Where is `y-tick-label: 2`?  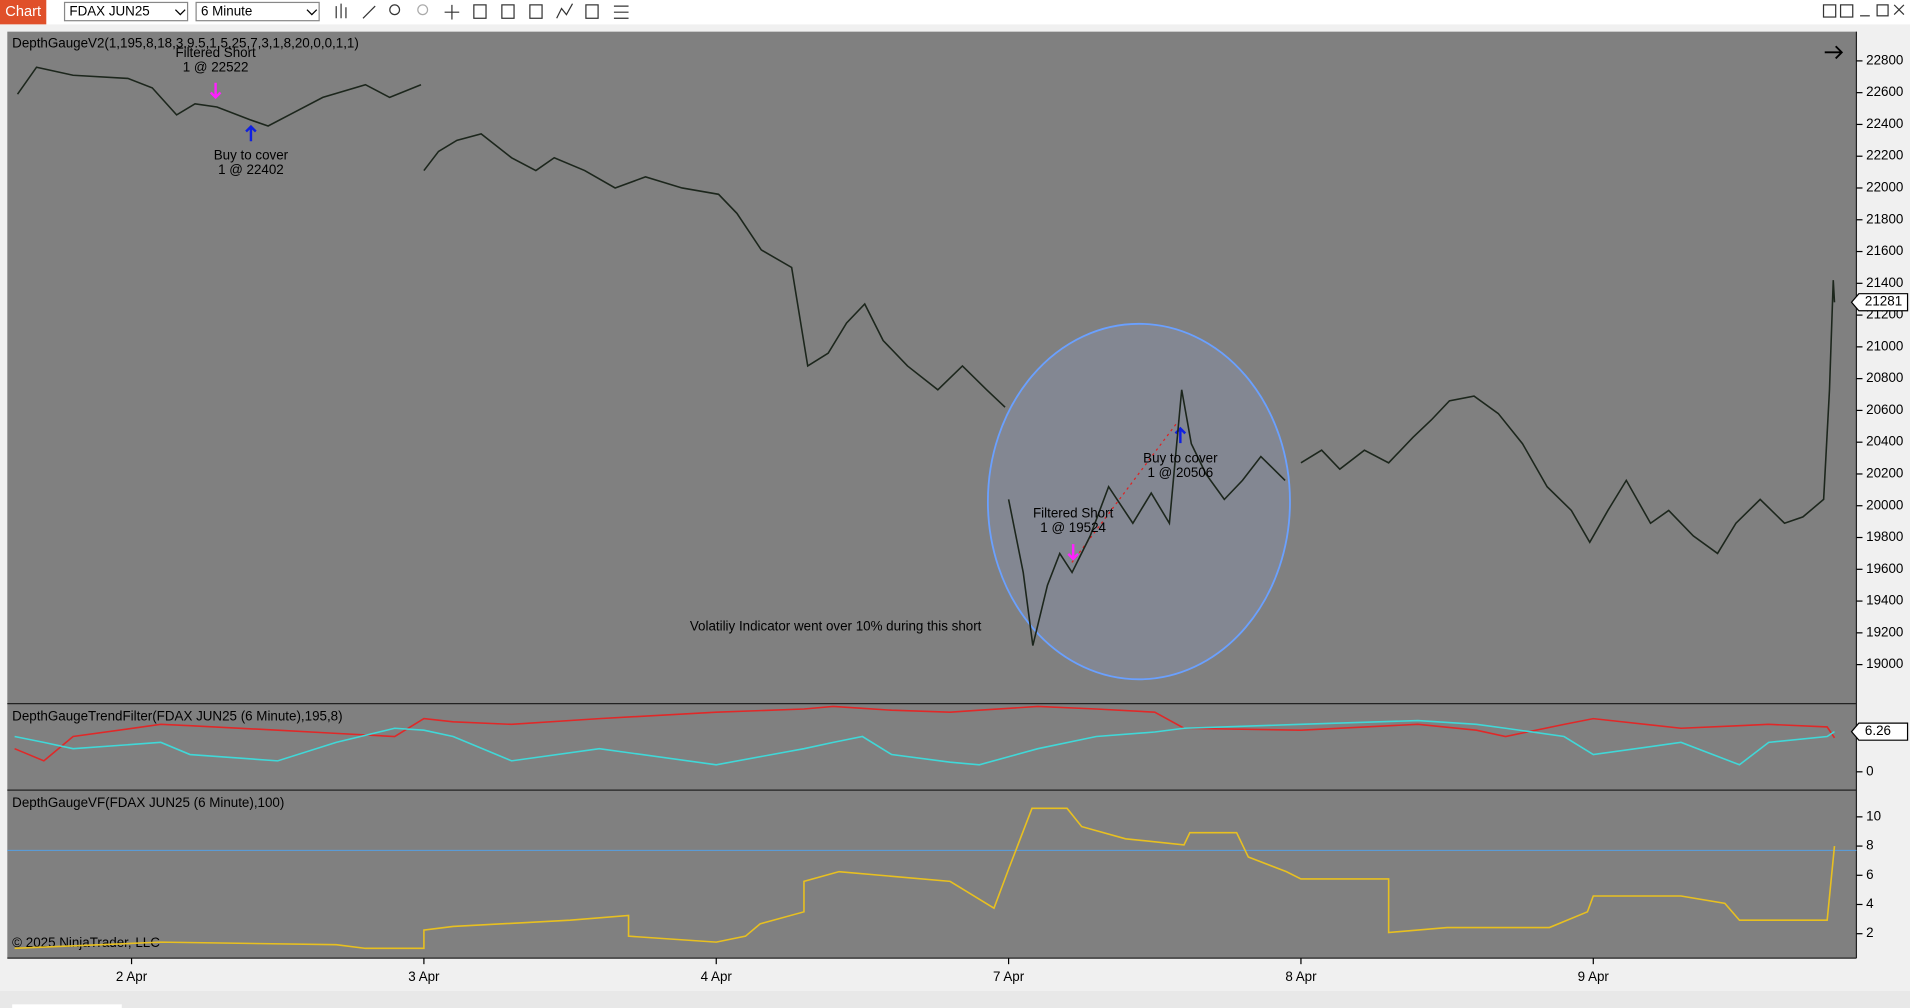 y-tick-label: 2 is located at coordinates (1869, 932).